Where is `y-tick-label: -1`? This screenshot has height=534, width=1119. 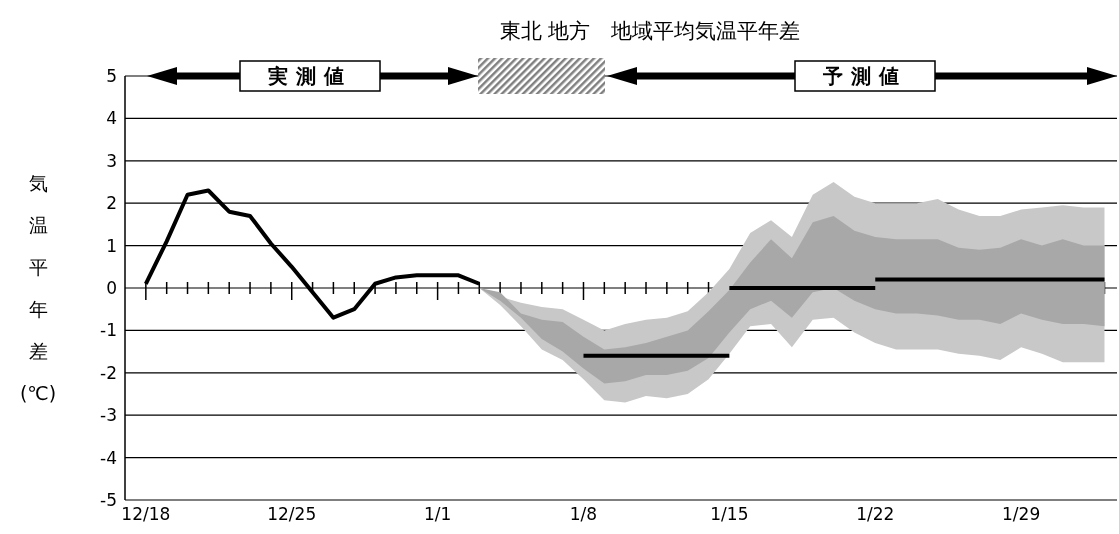
y-tick-label: -1 is located at coordinates (108, 330).